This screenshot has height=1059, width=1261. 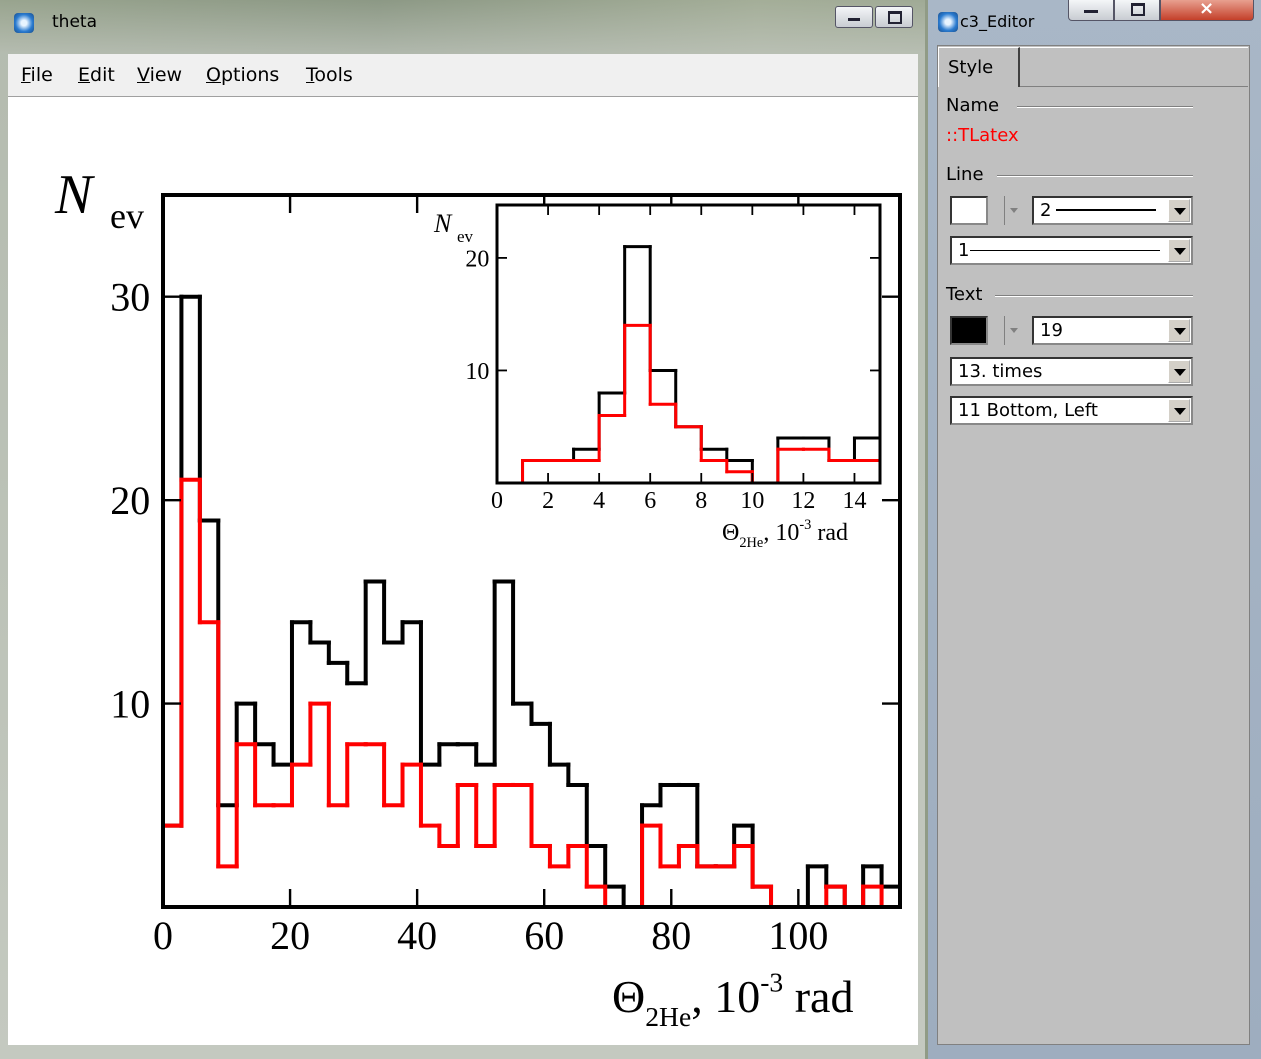 I want to click on menu-item: Tools, so click(x=329, y=75).